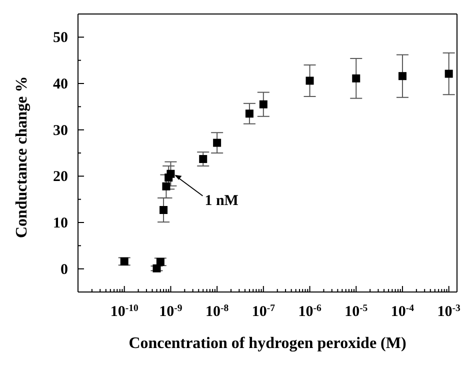 The image size is (472, 368). What do you see at coordinates (170, 311) in the screenshot?
I see `x-tick-label: 10$^{-9}$` at bounding box center [170, 311].